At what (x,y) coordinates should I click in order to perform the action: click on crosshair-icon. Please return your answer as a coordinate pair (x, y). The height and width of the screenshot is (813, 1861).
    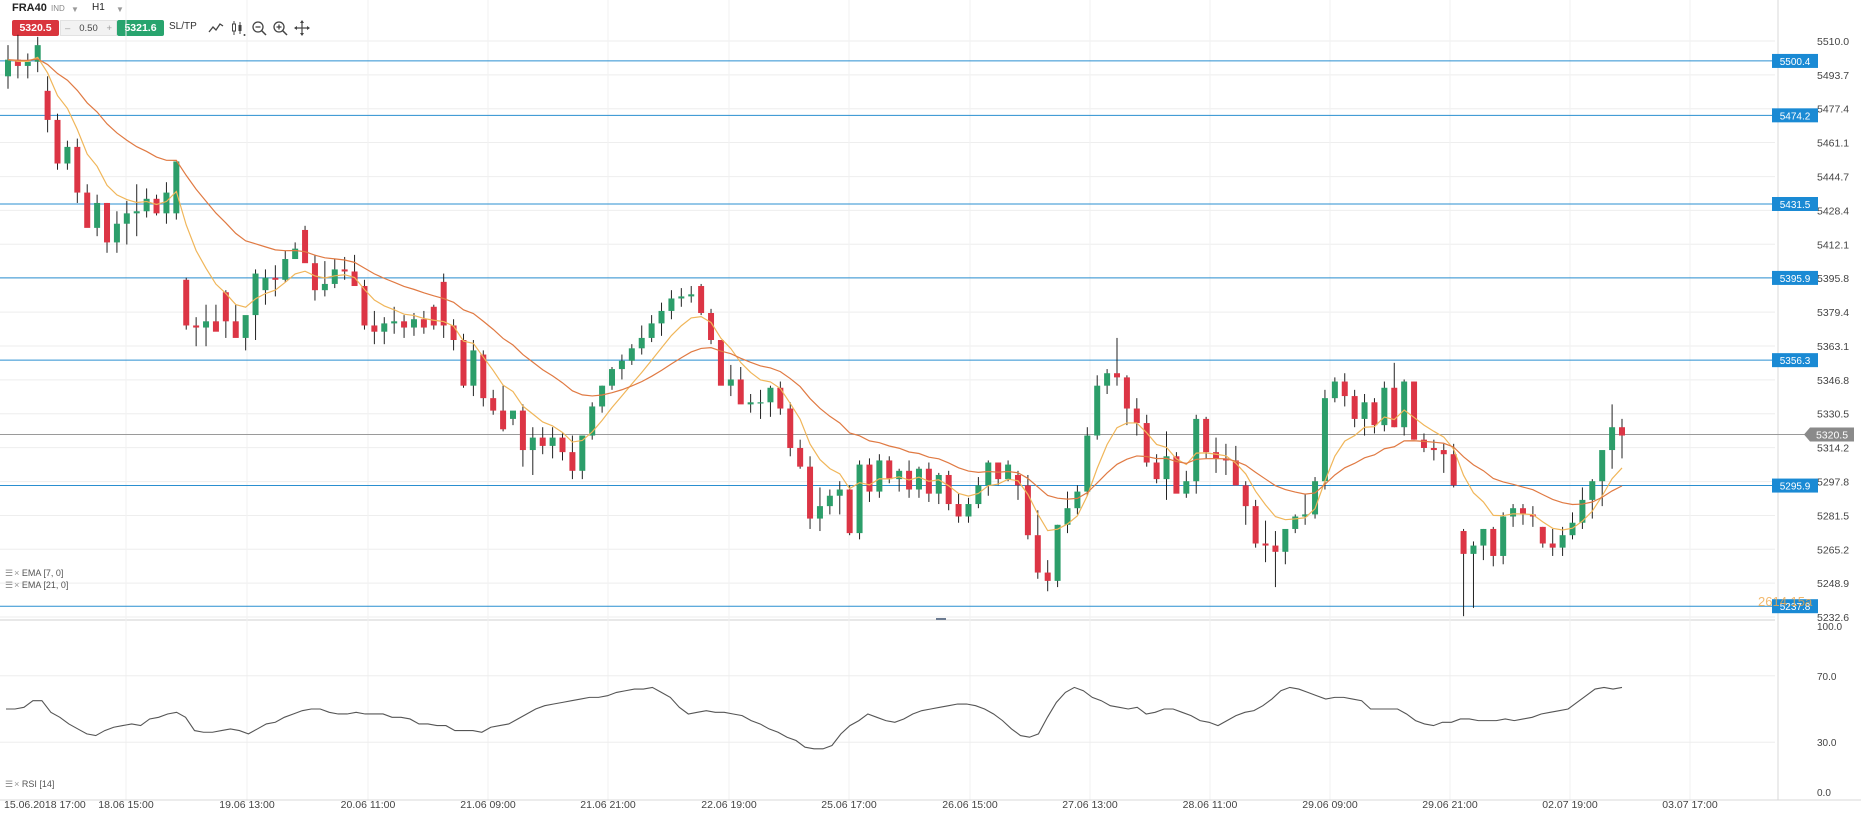
    Looking at the image, I should click on (302, 28).